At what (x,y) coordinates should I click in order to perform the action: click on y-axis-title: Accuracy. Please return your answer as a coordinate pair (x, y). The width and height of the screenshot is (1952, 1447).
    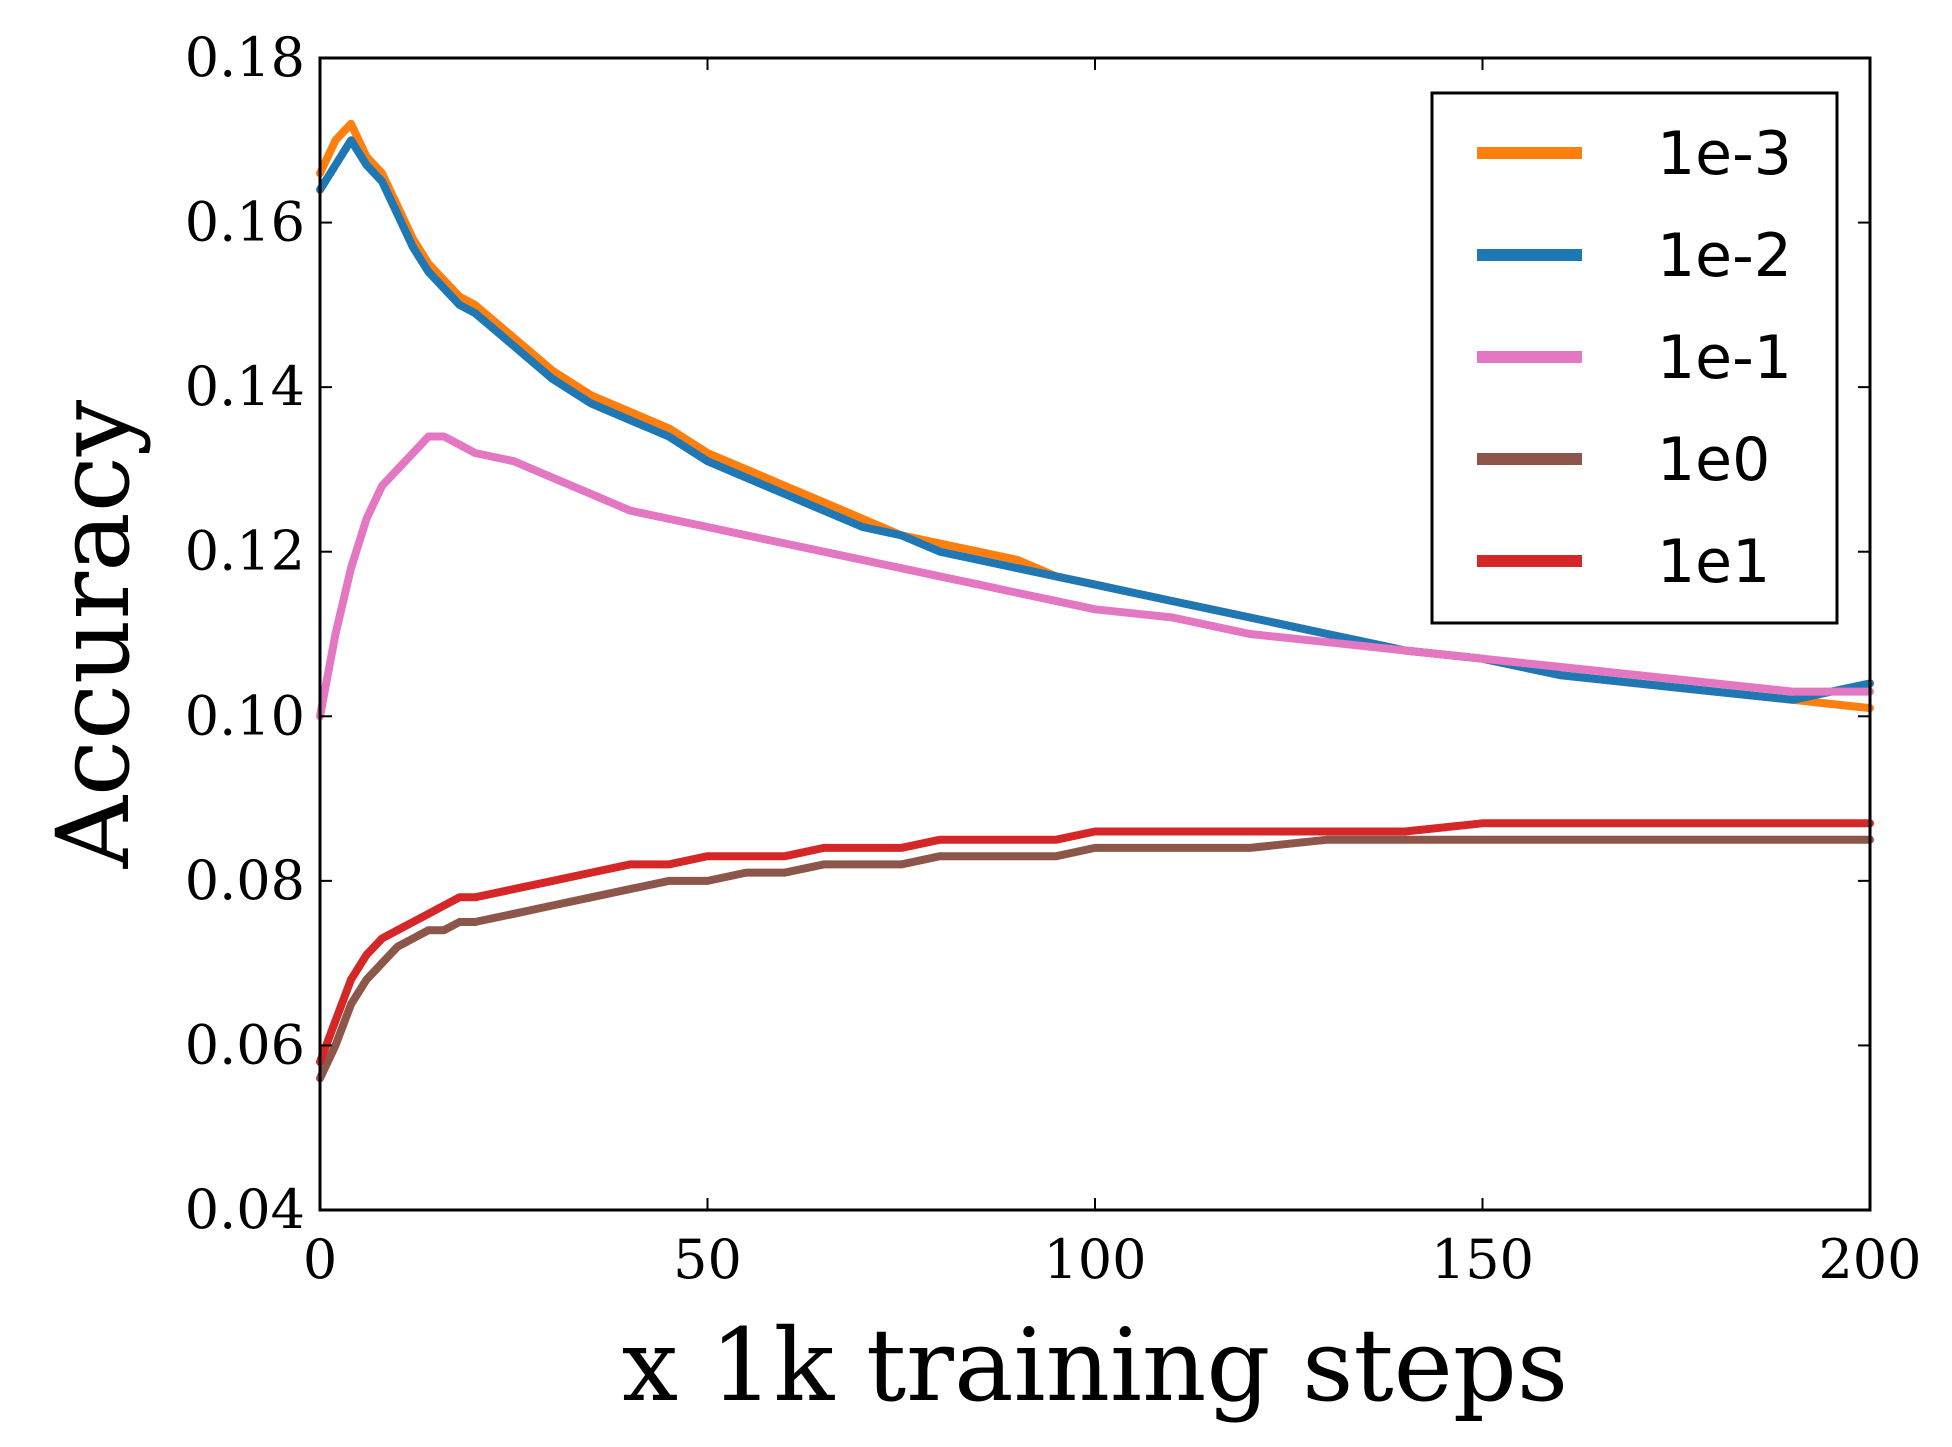
    Looking at the image, I should click on (93, 634).